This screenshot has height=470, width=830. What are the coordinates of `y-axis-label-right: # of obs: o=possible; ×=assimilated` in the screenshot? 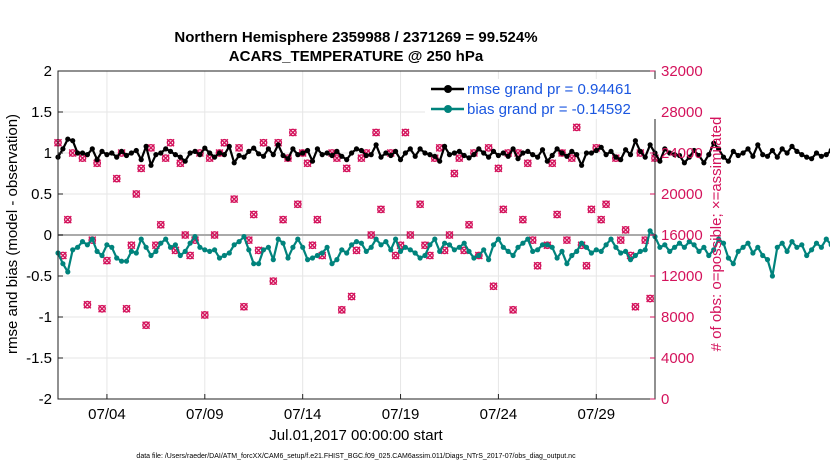 It's located at (716, 234).